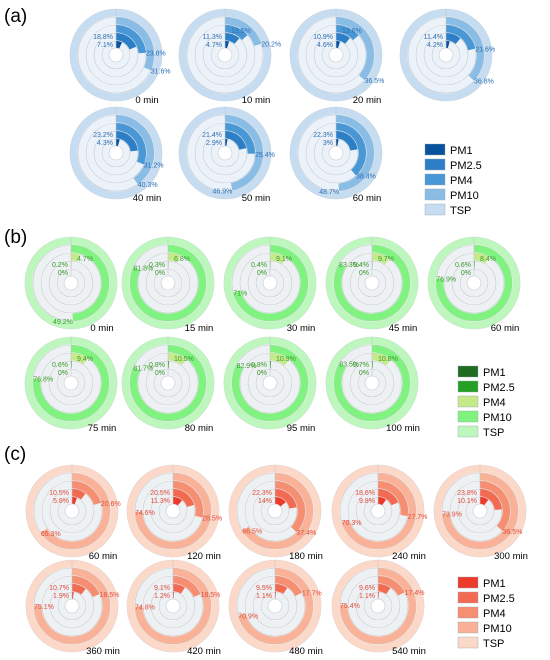  What do you see at coordinates (409, 651) in the screenshot?
I see `time-label: 540 min` at bounding box center [409, 651].